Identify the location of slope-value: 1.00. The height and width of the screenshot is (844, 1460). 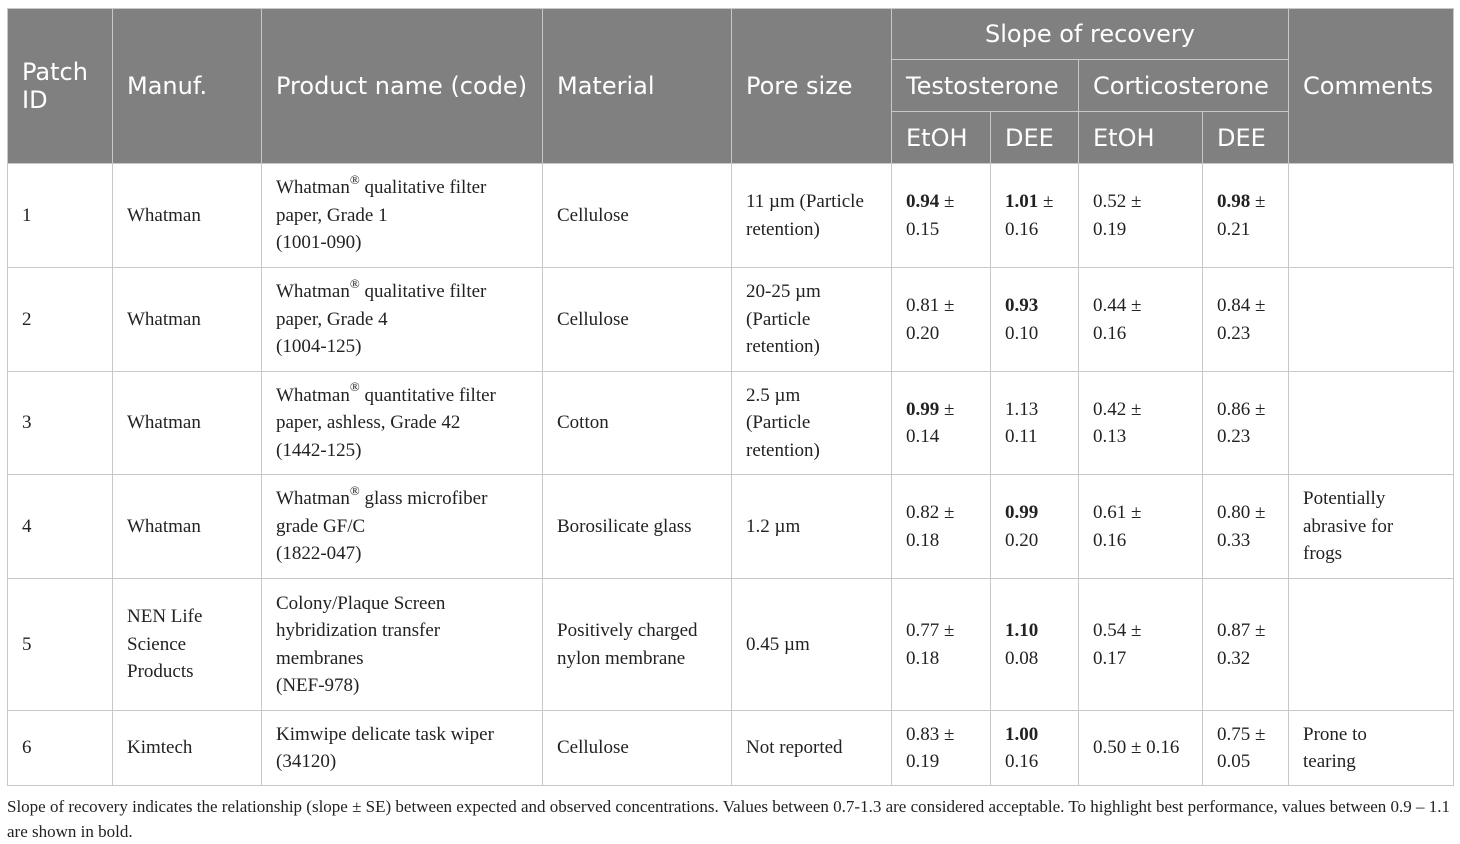
(1022, 734).